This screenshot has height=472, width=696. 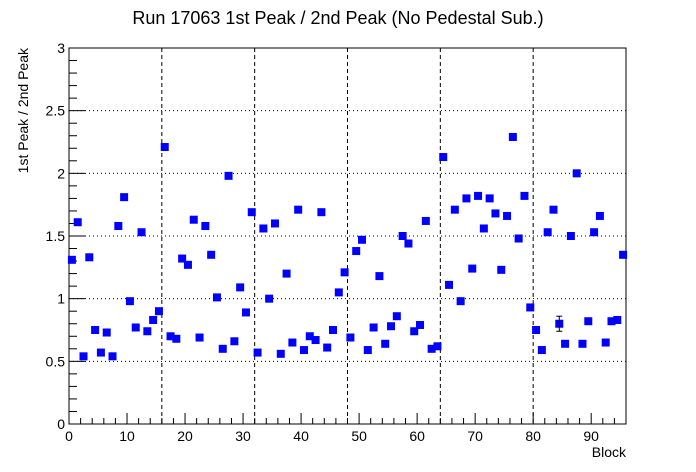 I want to click on y-tick-label: 0, so click(x=61, y=424).